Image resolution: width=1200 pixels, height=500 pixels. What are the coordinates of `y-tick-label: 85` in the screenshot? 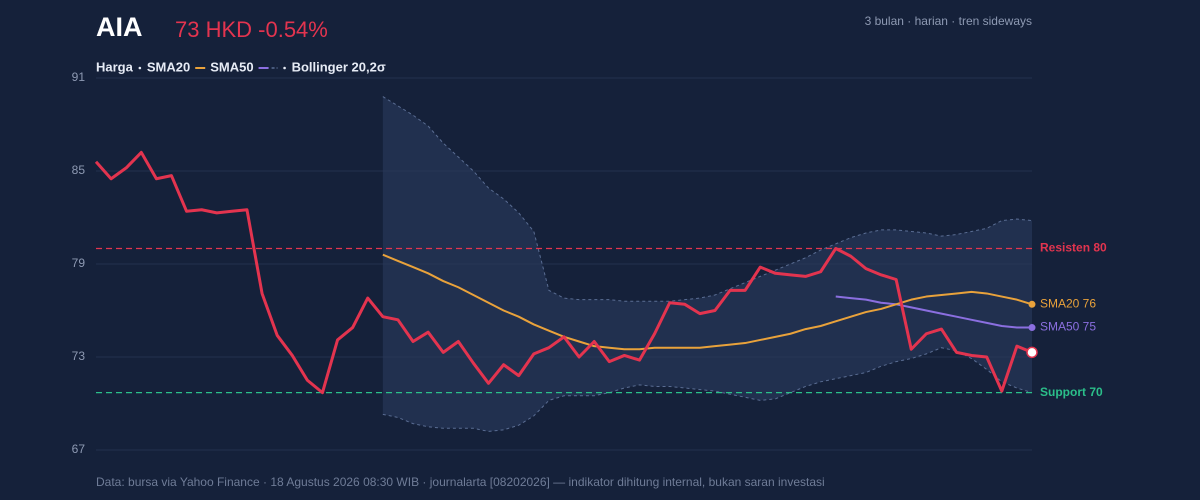 It's located at (79, 170).